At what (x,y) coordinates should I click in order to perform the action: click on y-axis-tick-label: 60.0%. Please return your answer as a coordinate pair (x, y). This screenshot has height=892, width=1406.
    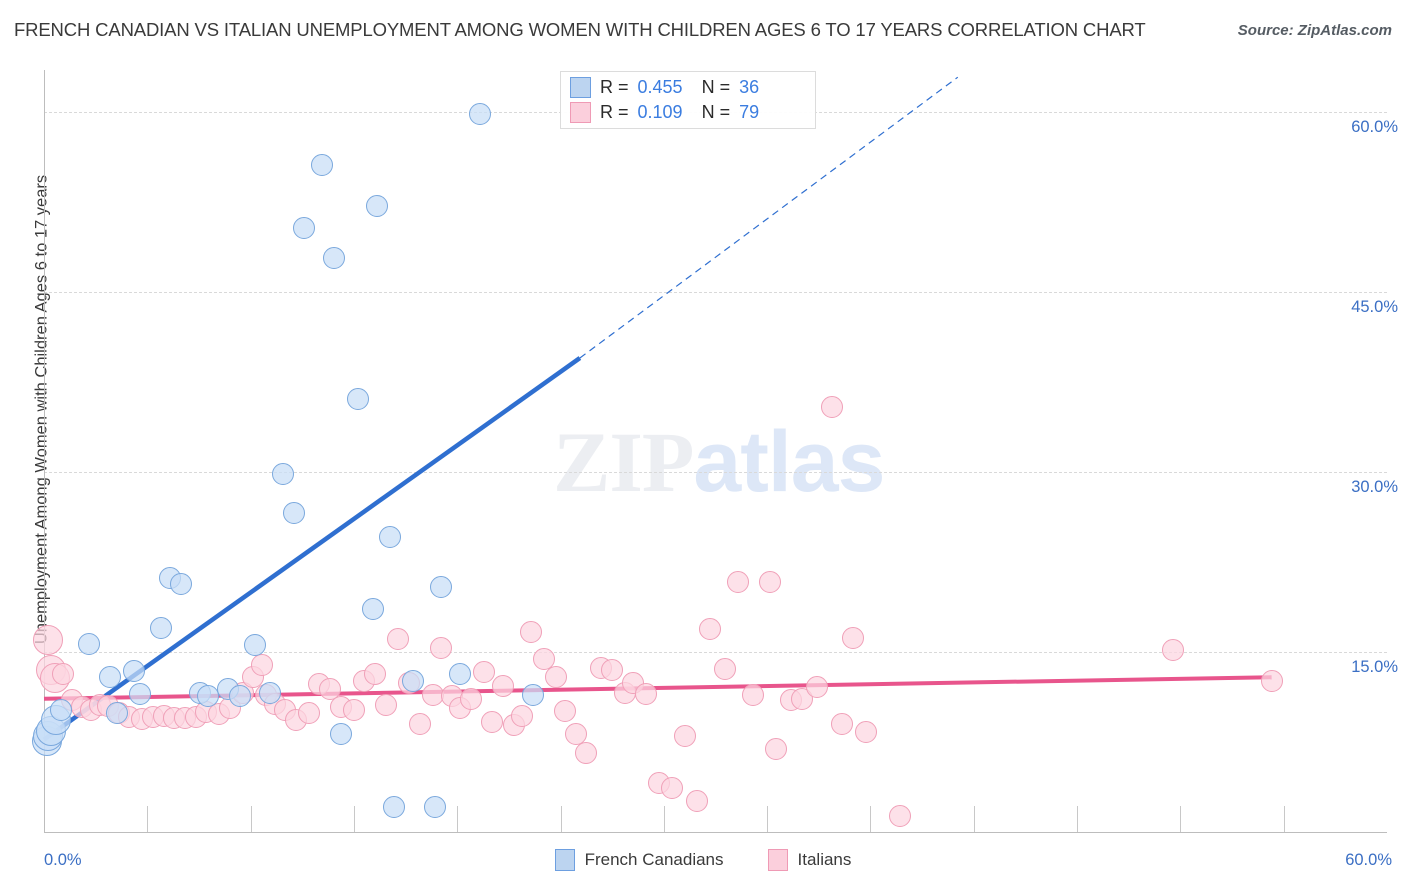
    Looking at the image, I should click on (1374, 127).